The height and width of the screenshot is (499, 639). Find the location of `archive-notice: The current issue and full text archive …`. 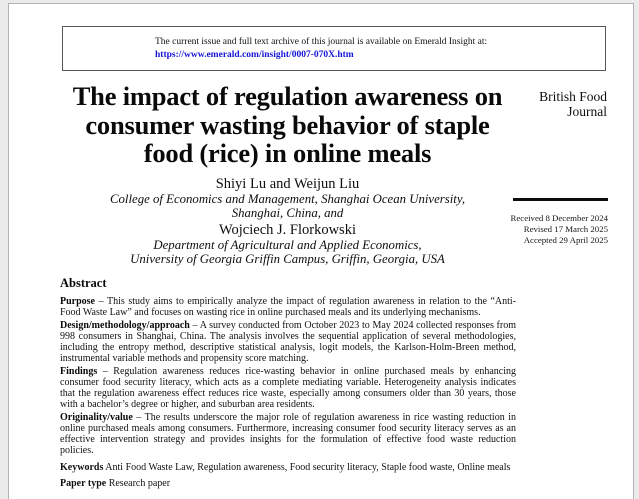

archive-notice: The current issue and full text archive … is located at coordinates (321, 49).